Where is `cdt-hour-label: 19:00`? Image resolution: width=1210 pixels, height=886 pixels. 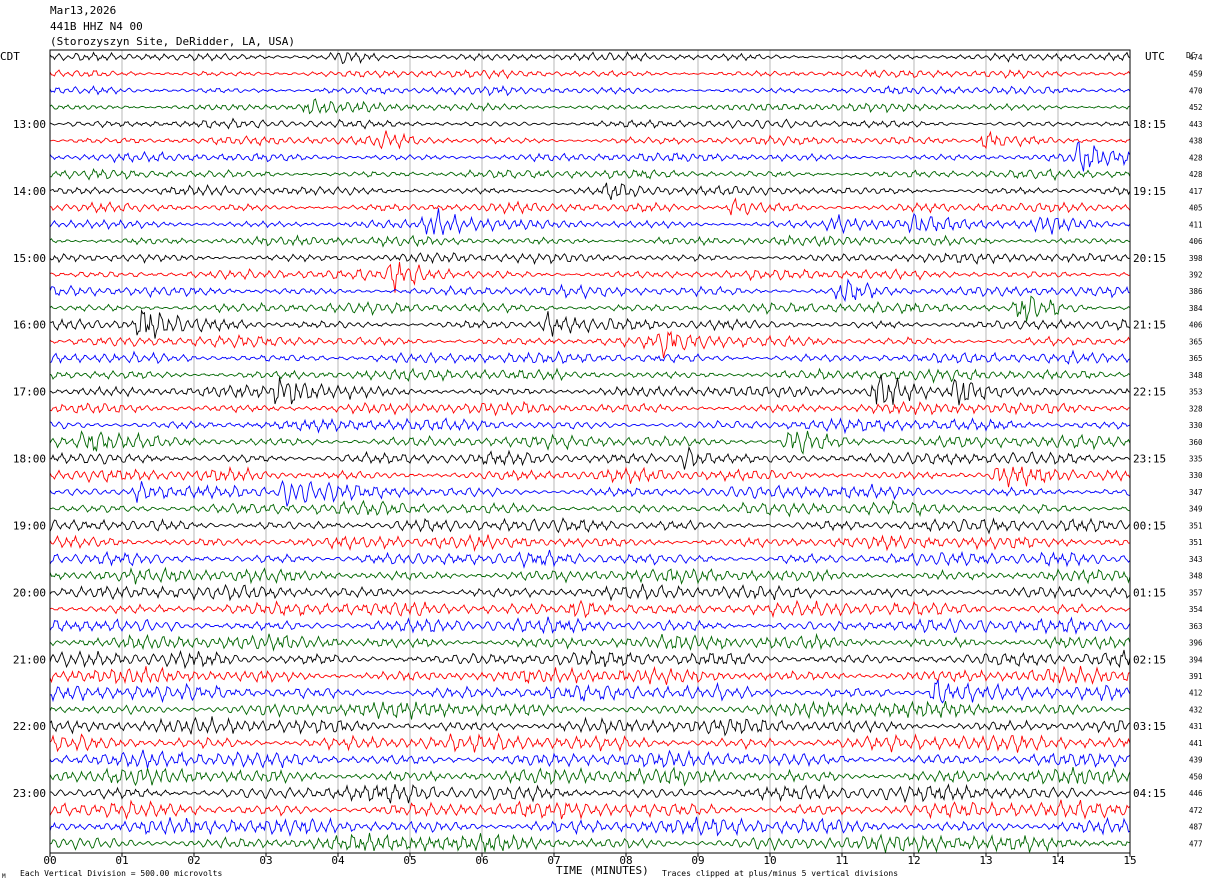 cdt-hour-label: 19:00 is located at coordinates (29, 525).